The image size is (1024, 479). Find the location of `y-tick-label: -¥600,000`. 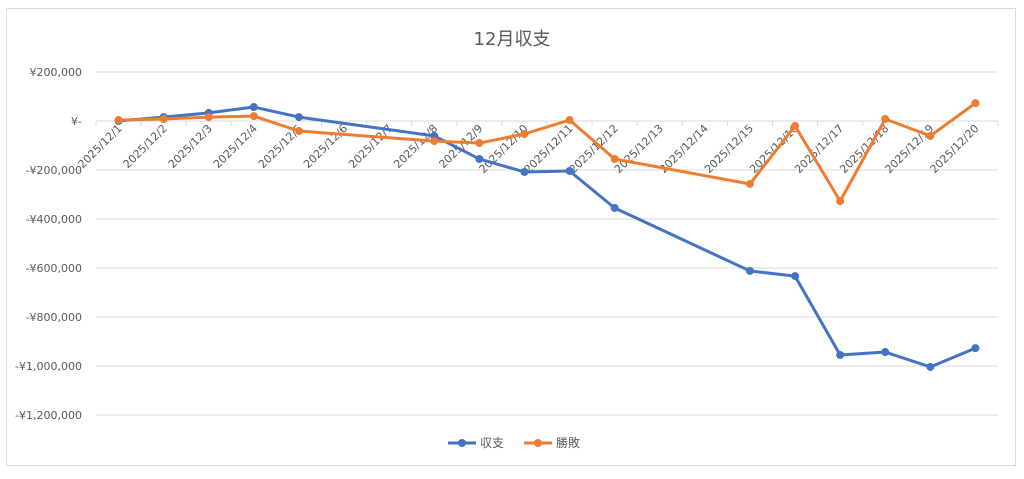

y-tick-label: -¥600,000 is located at coordinates (54, 268).